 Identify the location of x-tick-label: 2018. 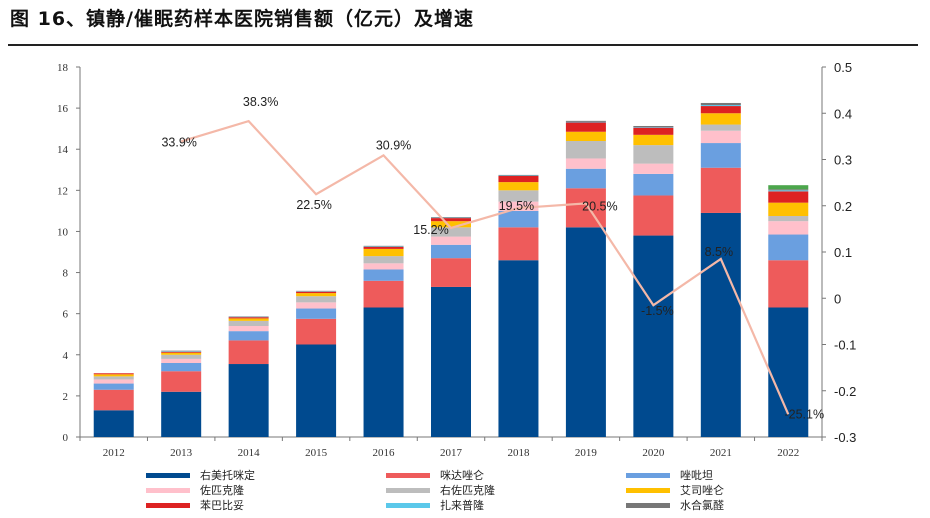
(518, 453).